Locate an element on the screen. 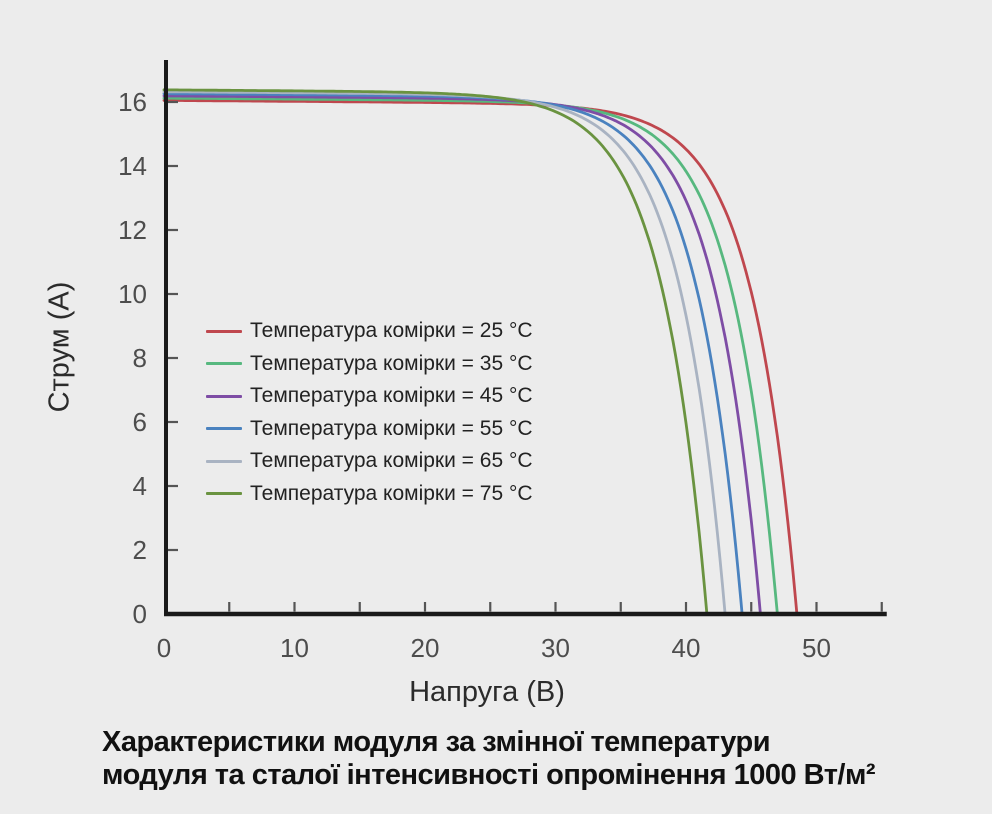  x-tick-label: 10 is located at coordinates (294, 648).